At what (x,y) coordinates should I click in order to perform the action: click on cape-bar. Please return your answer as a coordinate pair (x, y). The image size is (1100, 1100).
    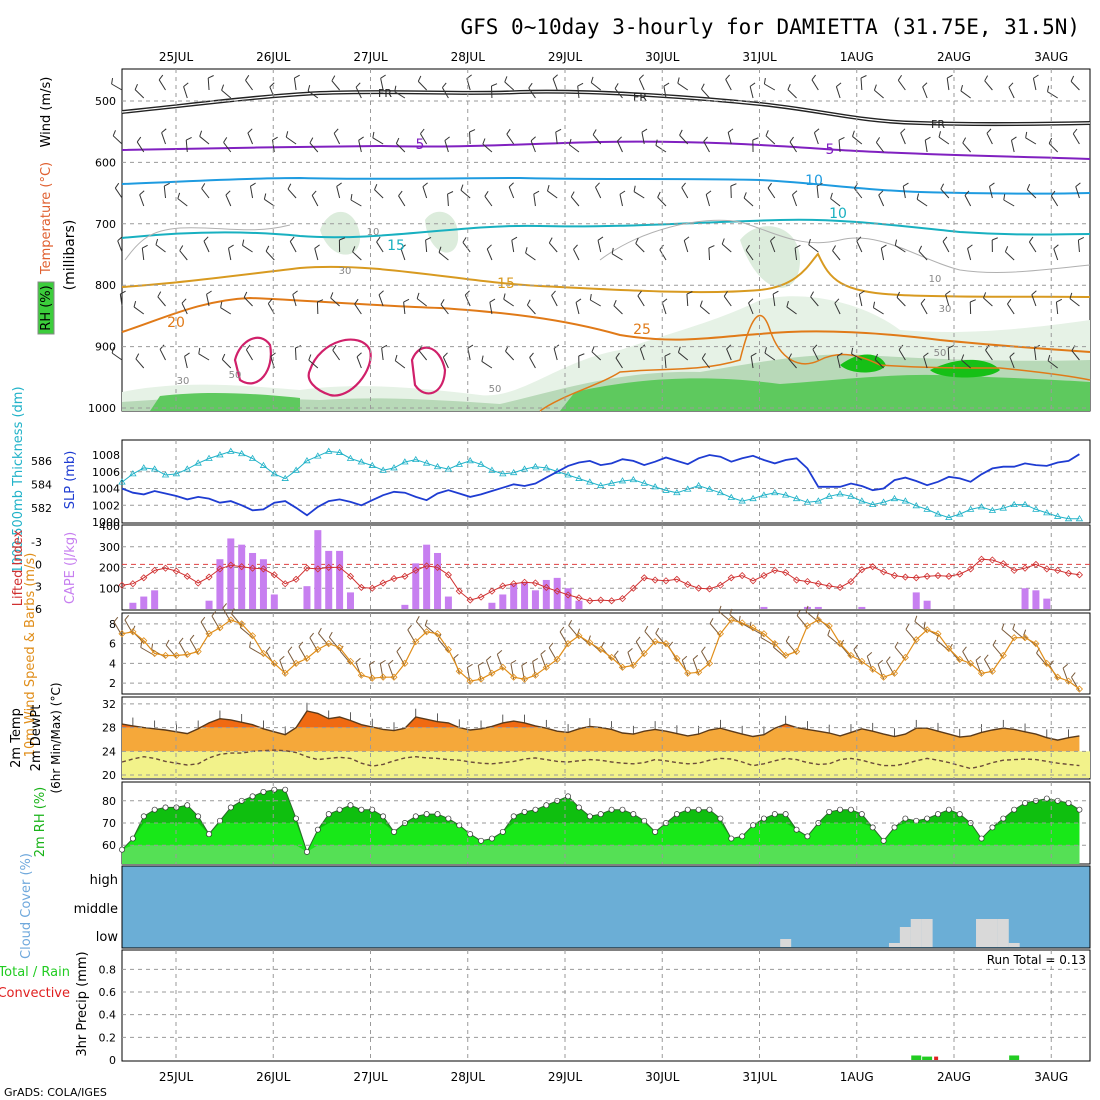
    Looking at the image, I should click on (1036, 599).